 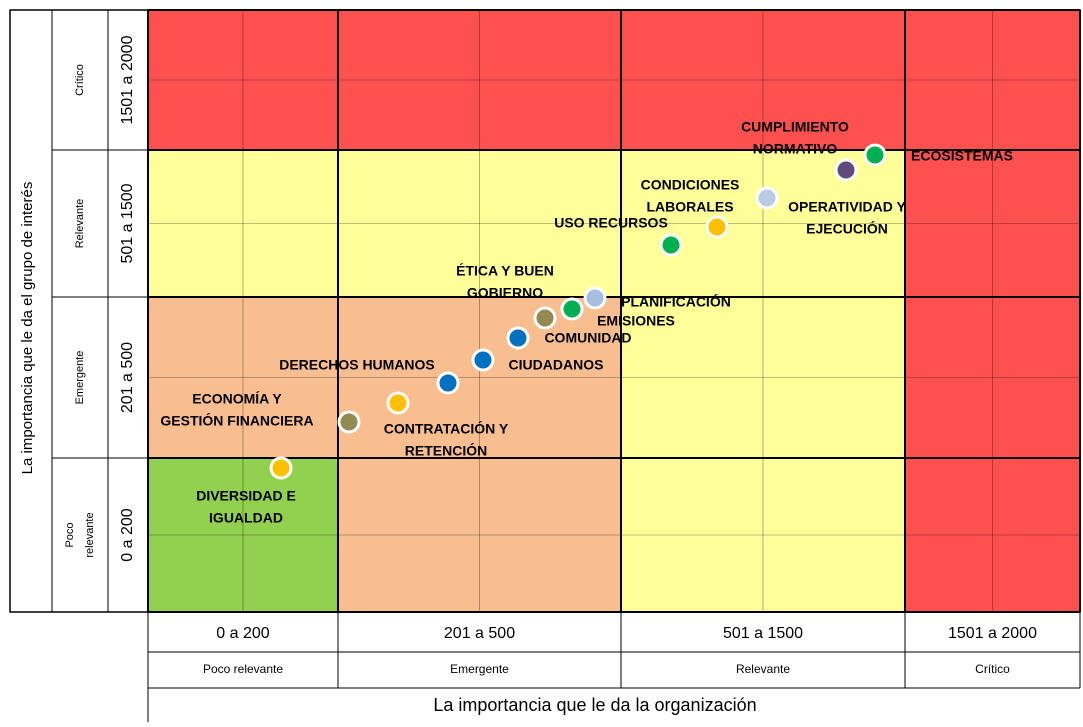 I want to click on row-range: 501 a 1500, so click(x=127, y=223).